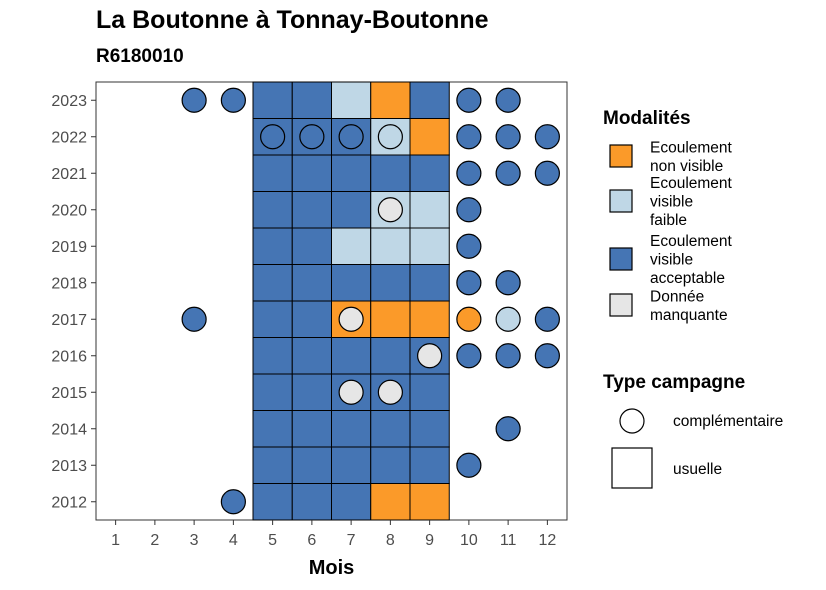 Image resolution: width=826 pixels, height=590 pixels. I want to click on y-tick-label: 2023, so click(69, 101).